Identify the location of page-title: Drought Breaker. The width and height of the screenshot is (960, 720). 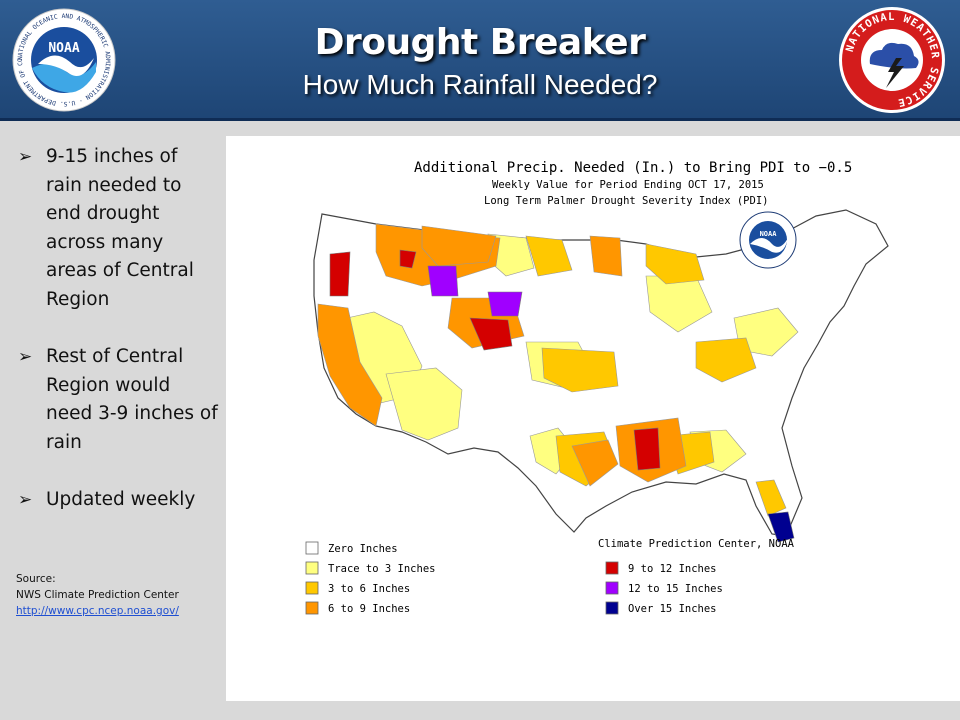
(480, 42).